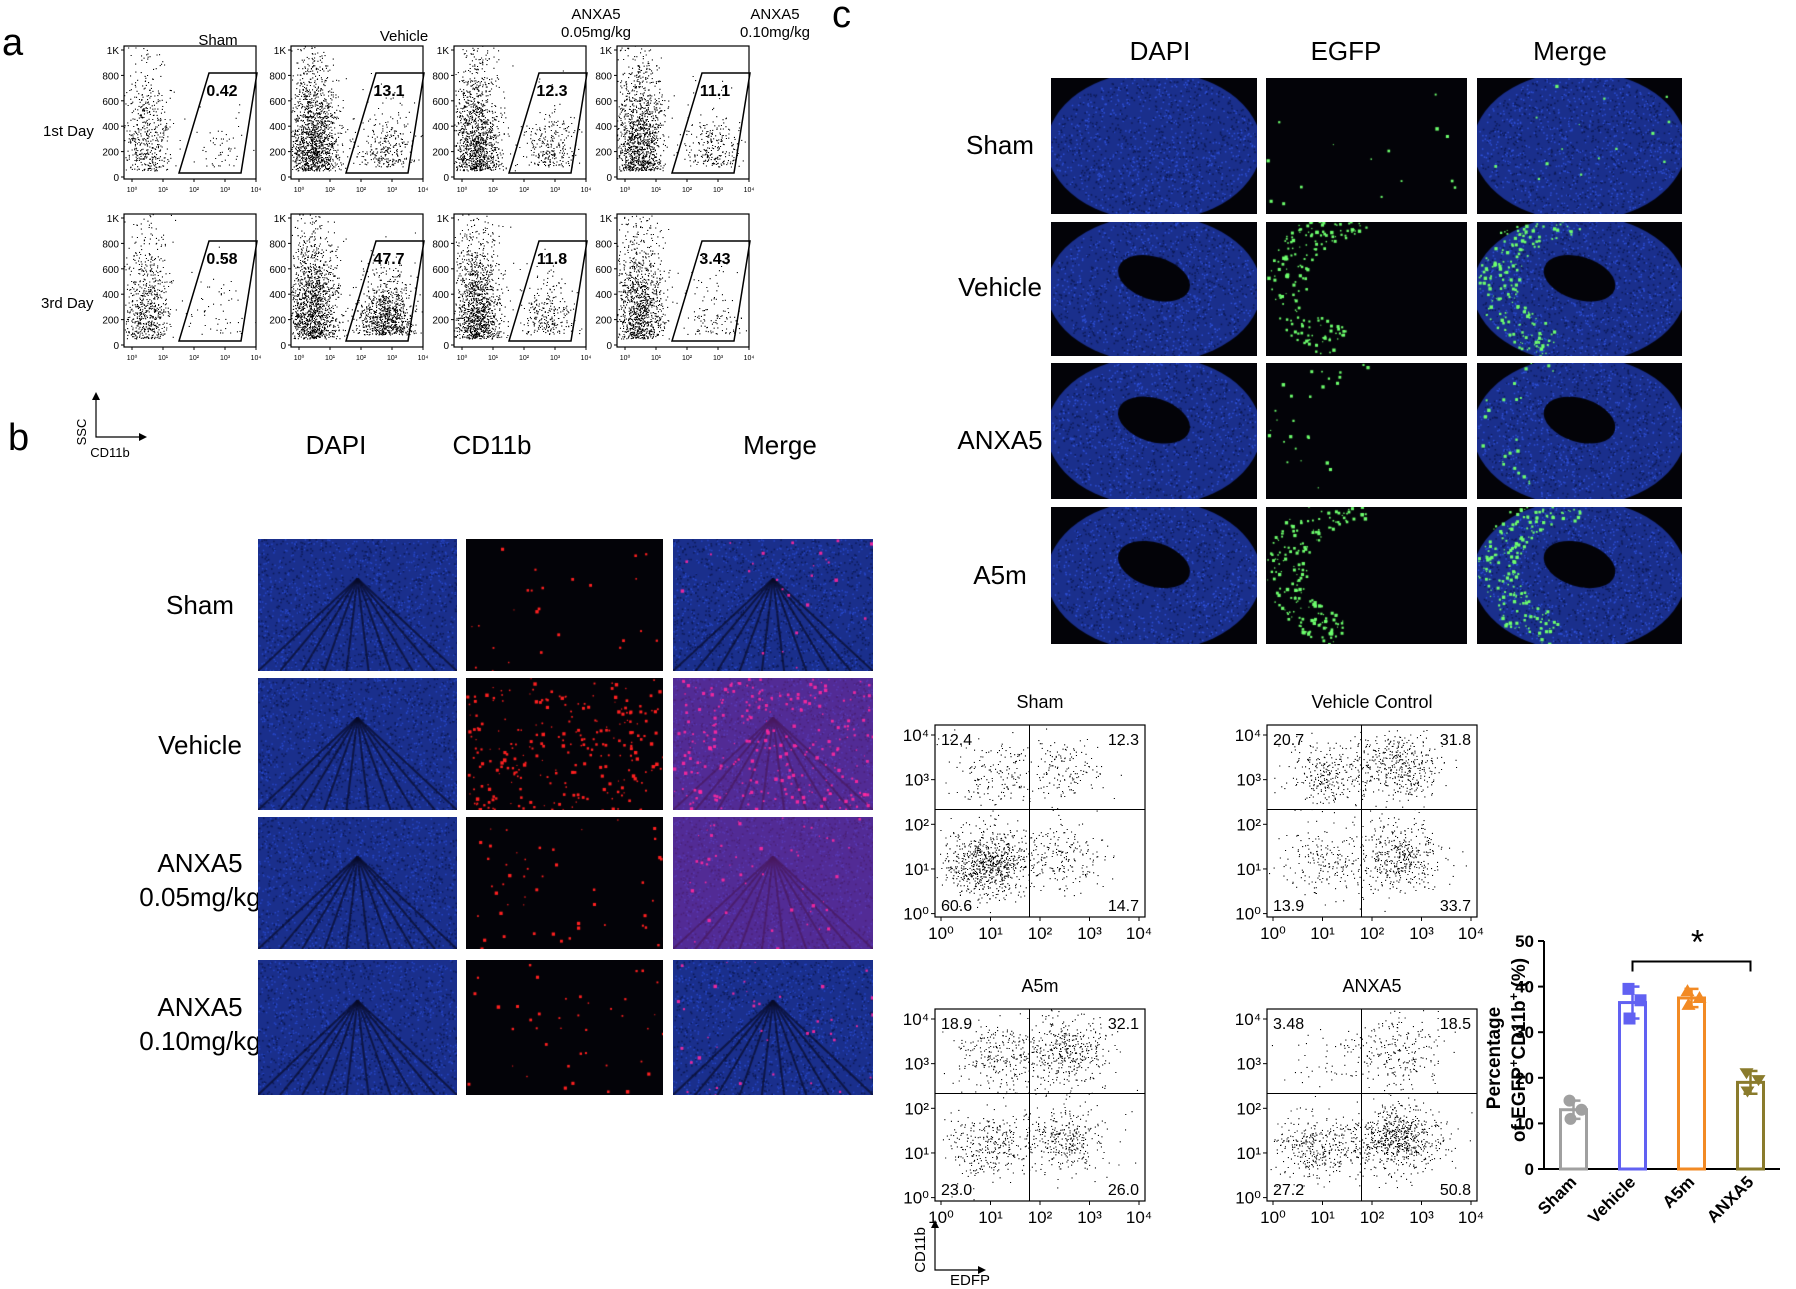 The height and width of the screenshot is (1289, 1796). Describe the element at coordinates (773, 1027) in the screenshot. I see `micro-b-anxa5-010-merge` at that location.